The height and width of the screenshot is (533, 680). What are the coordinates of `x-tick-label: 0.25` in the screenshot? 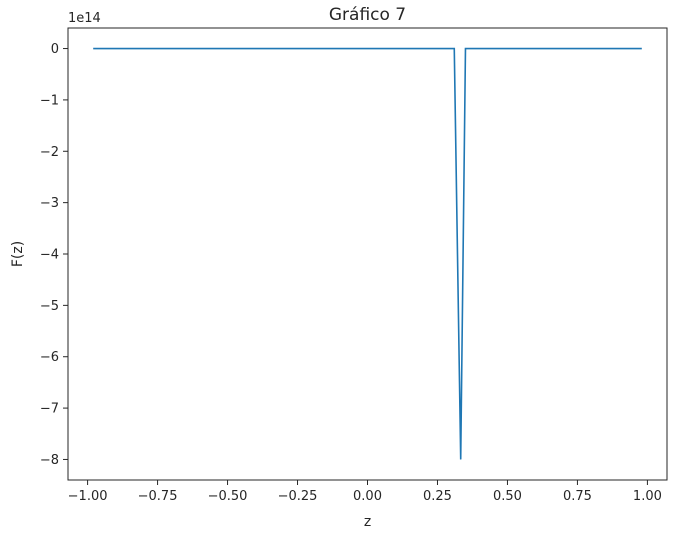 It's located at (437, 496).